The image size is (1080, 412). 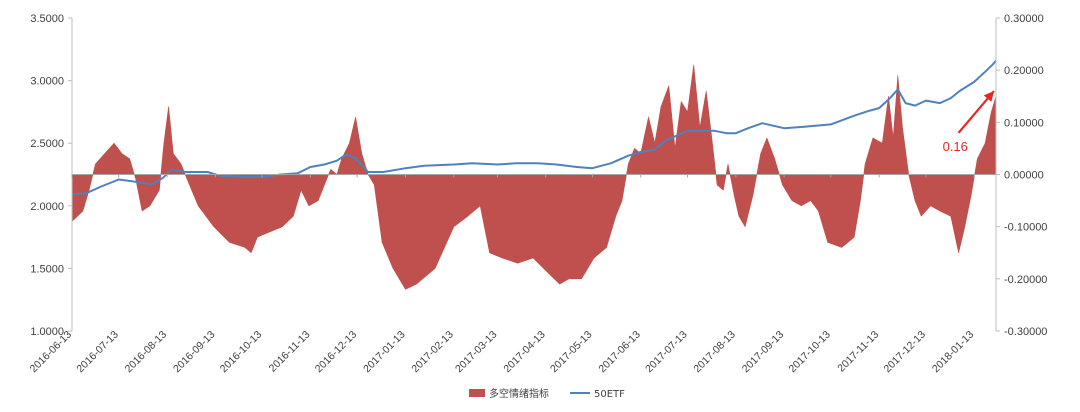 I want to click on right-axis-tick-label: 0.10000, so click(x=1024, y=123).